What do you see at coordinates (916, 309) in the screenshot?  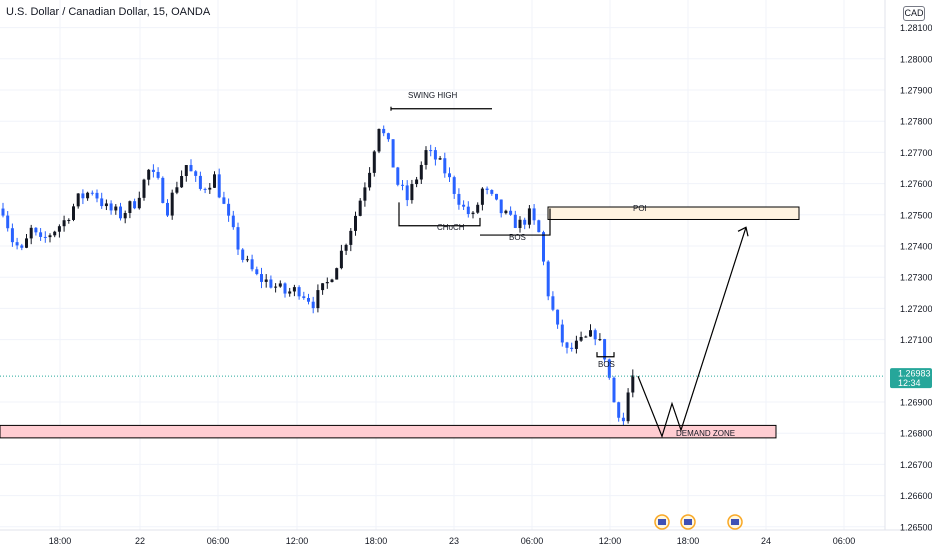 I see `price-tick-label: 1.27200` at bounding box center [916, 309].